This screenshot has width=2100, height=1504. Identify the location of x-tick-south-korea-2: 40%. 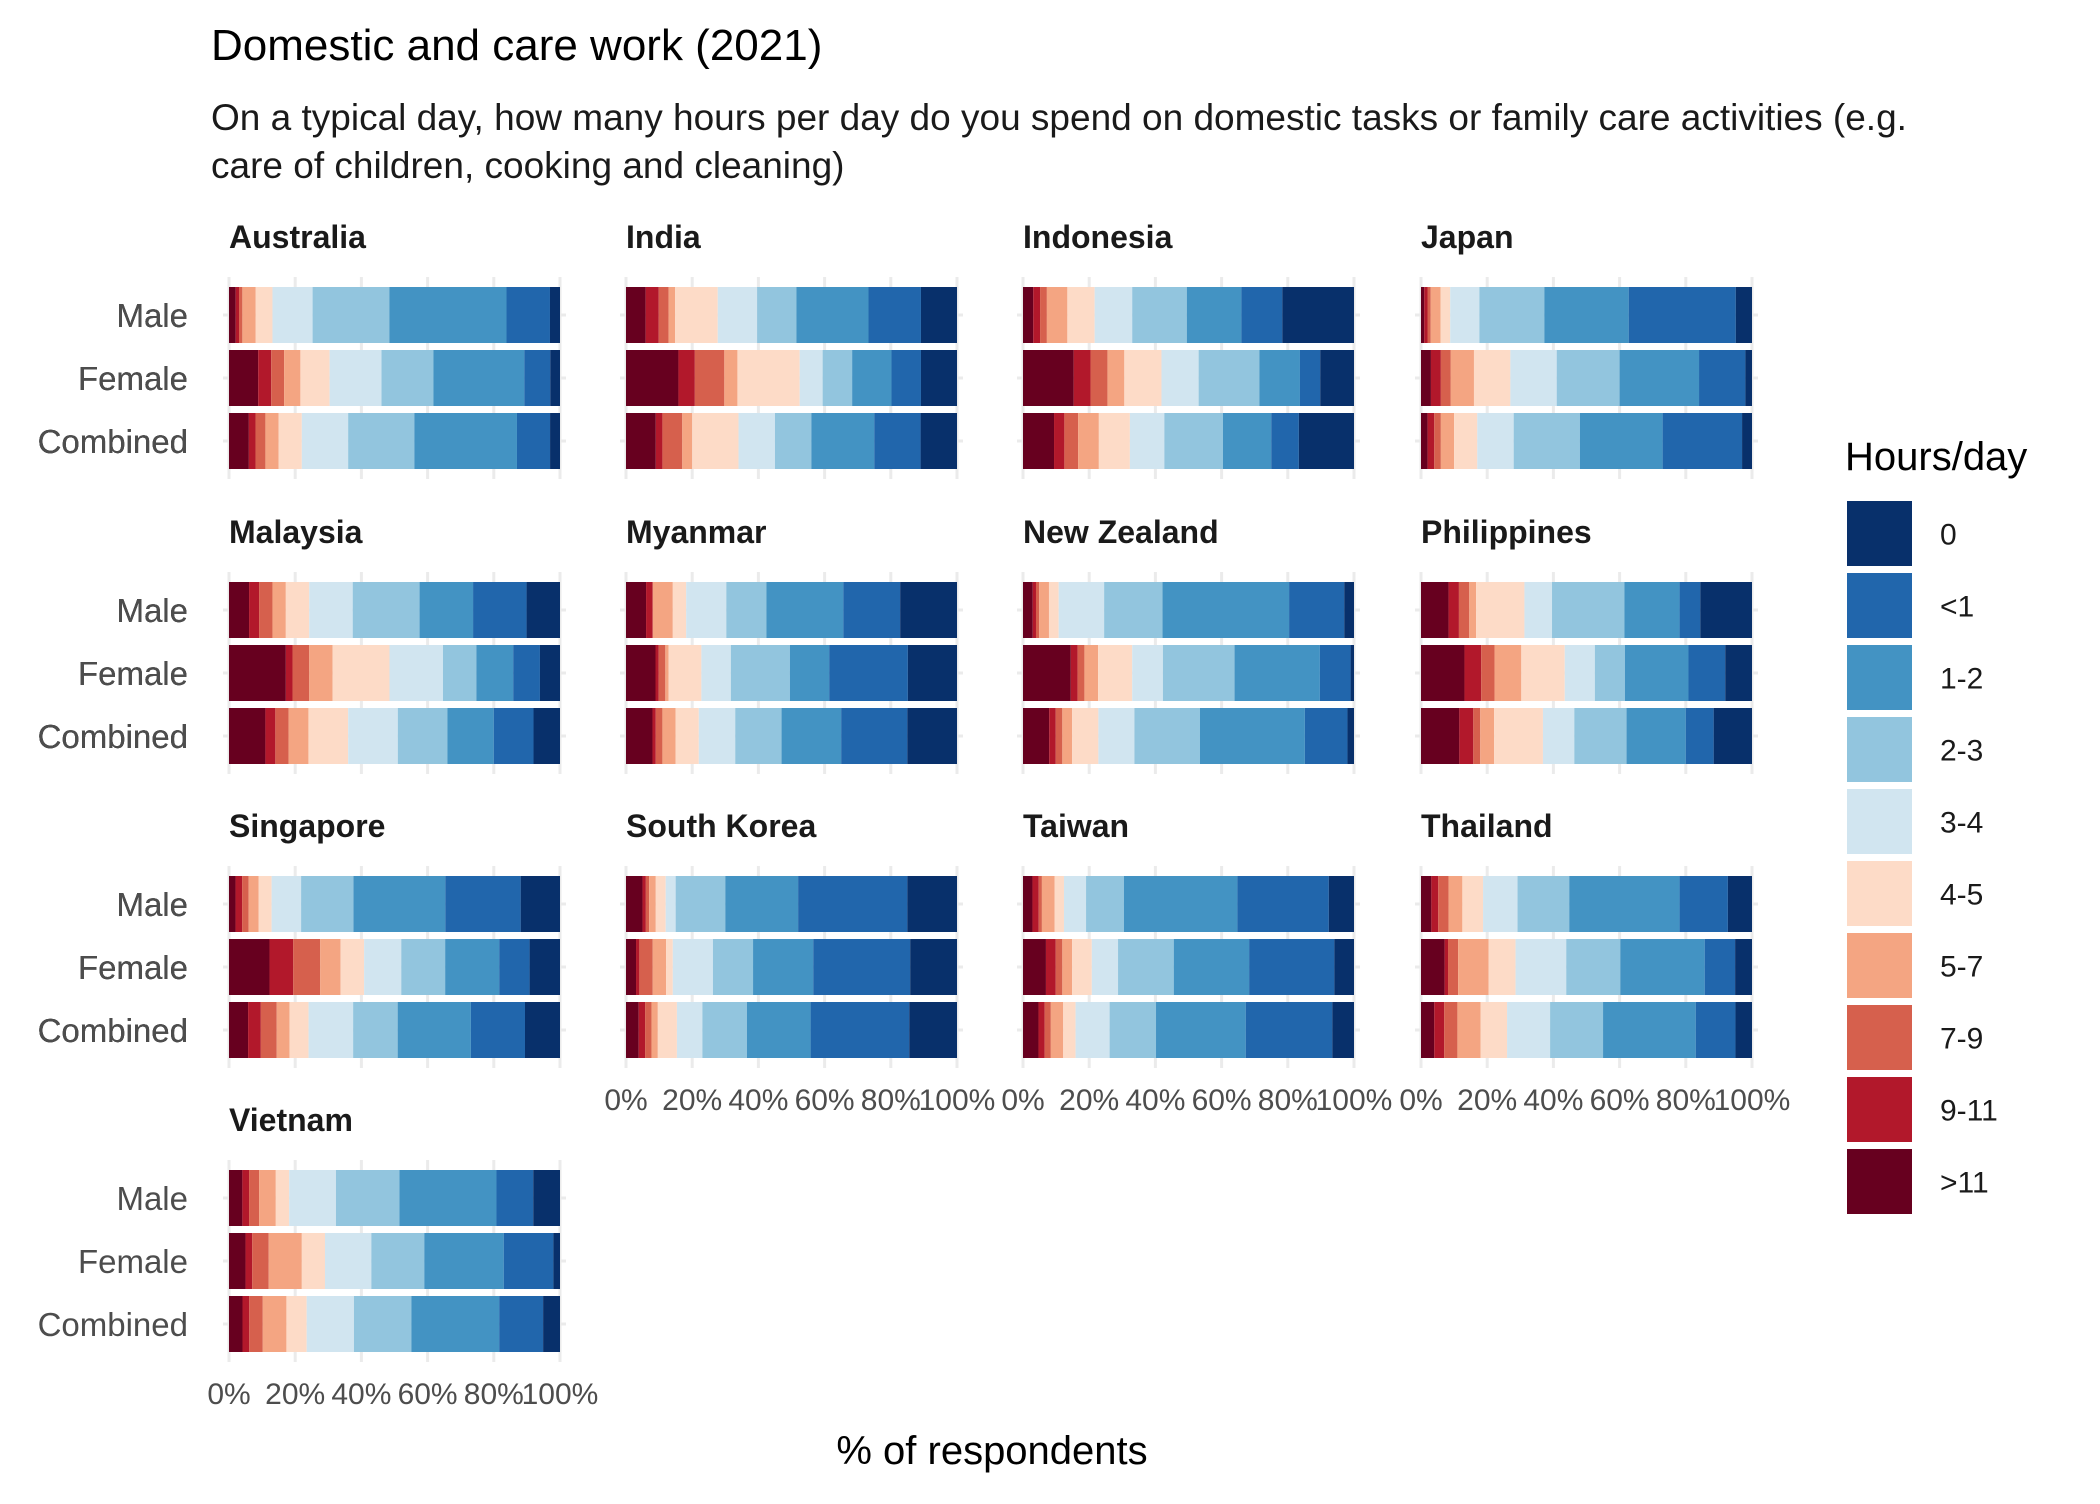
(758, 1100).